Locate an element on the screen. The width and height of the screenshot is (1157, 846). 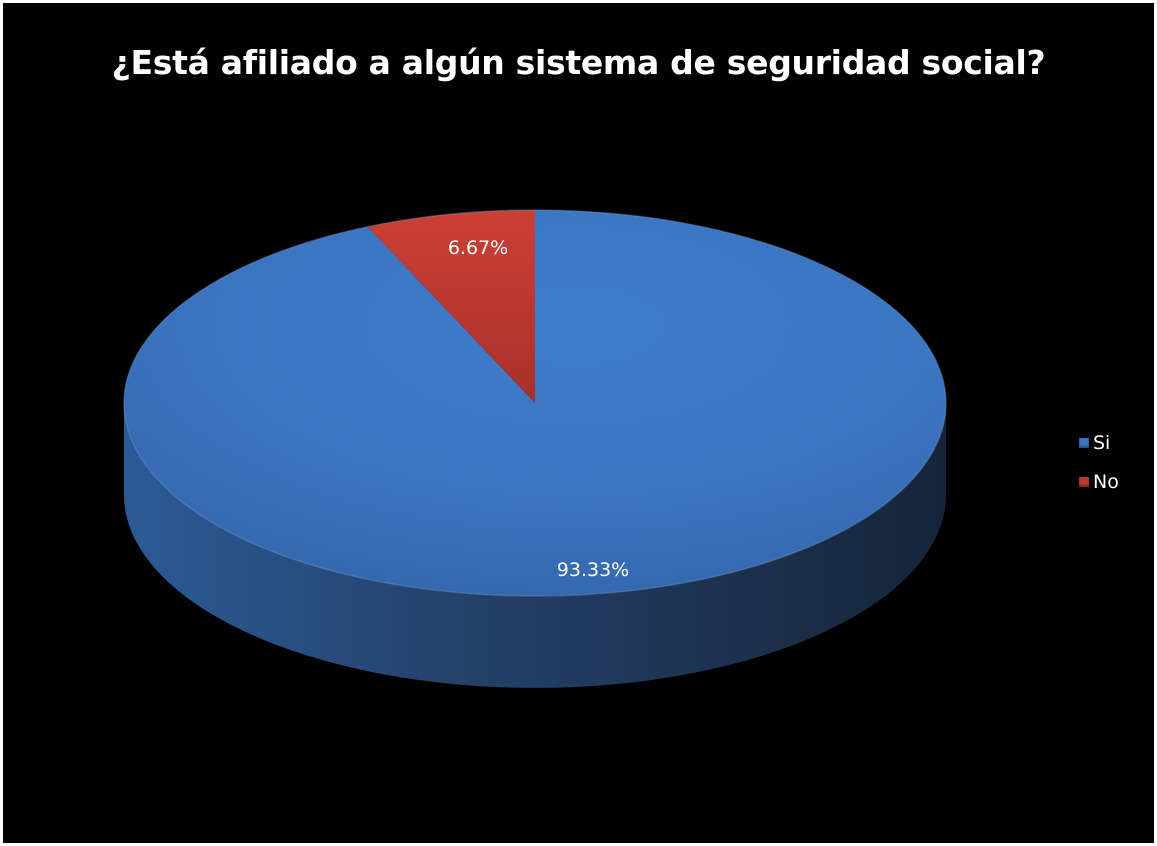
data-label-no: 6.67% is located at coordinates (478, 248).